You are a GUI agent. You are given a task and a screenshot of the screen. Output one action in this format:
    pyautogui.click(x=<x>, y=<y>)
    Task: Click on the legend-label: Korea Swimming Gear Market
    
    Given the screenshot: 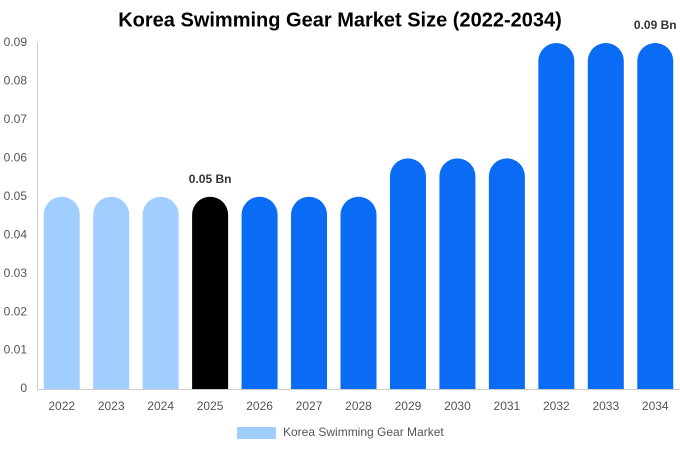 What is the action you would take?
    pyautogui.click(x=363, y=432)
    